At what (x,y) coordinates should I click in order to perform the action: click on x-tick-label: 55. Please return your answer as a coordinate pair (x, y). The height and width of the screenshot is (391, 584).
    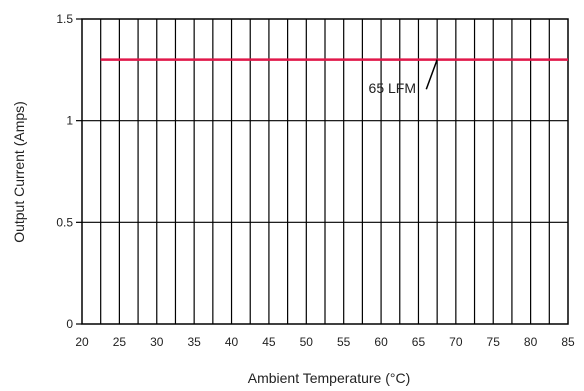
    Looking at the image, I should click on (344, 342).